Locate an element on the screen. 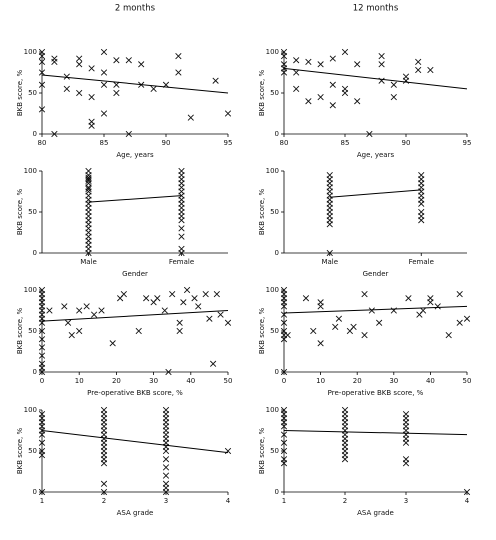  x-tick-label: 50 is located at coordinates (228, 381).